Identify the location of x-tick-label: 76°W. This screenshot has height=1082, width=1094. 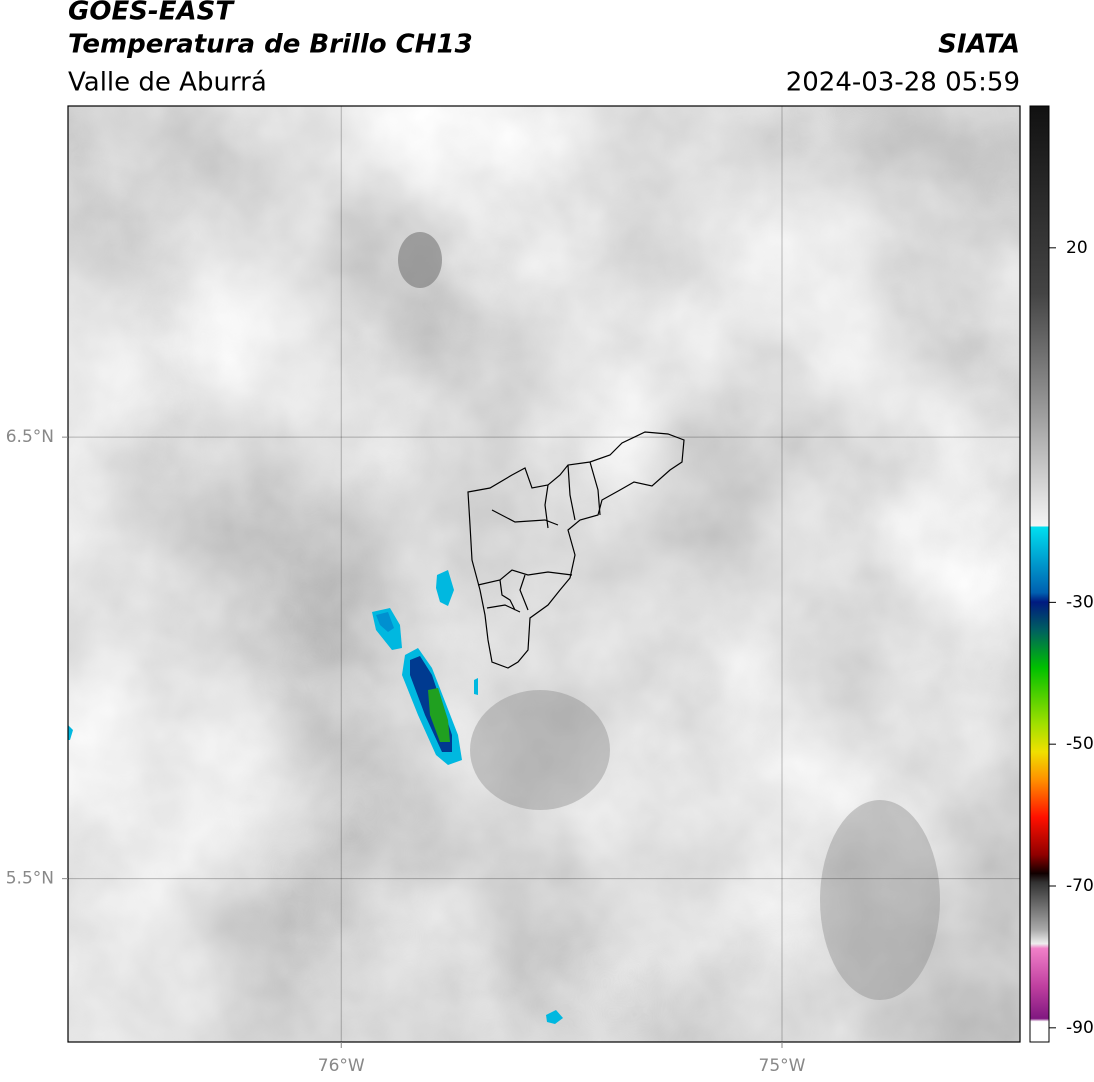
(341, 1066).